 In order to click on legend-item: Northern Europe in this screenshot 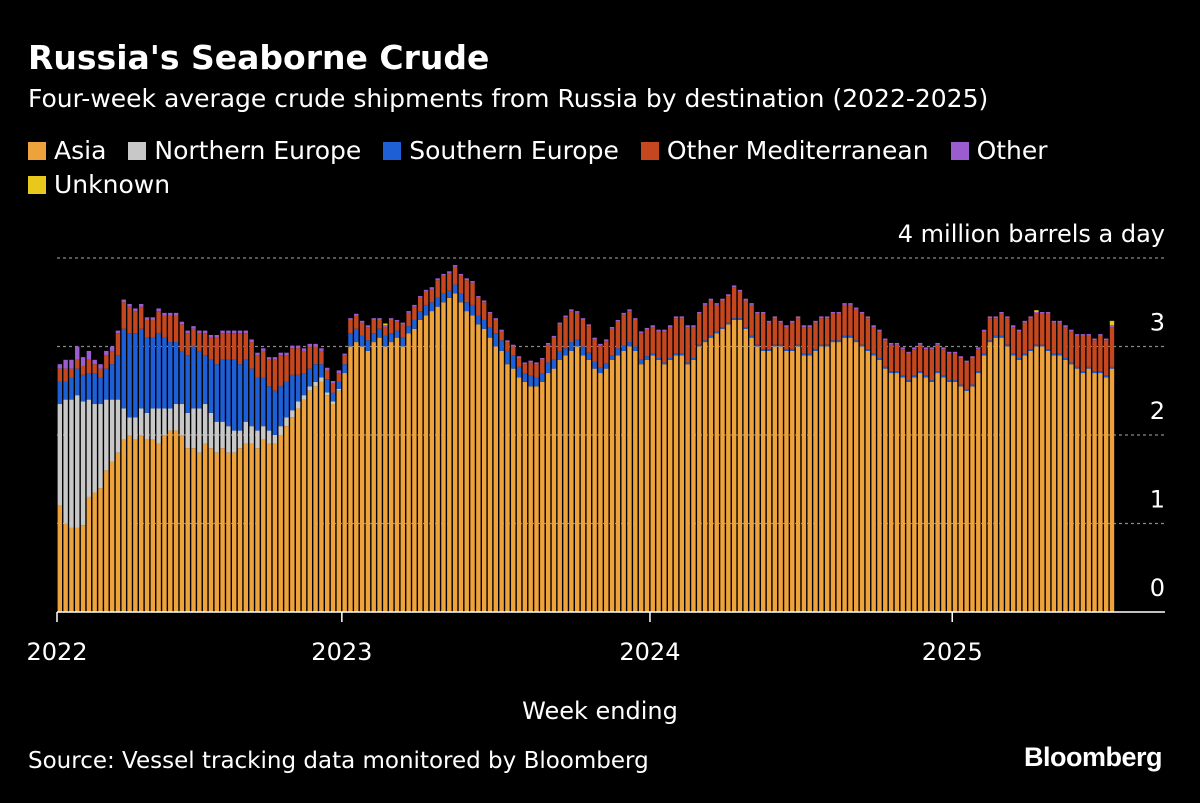, I will do `click(244, 151)`.